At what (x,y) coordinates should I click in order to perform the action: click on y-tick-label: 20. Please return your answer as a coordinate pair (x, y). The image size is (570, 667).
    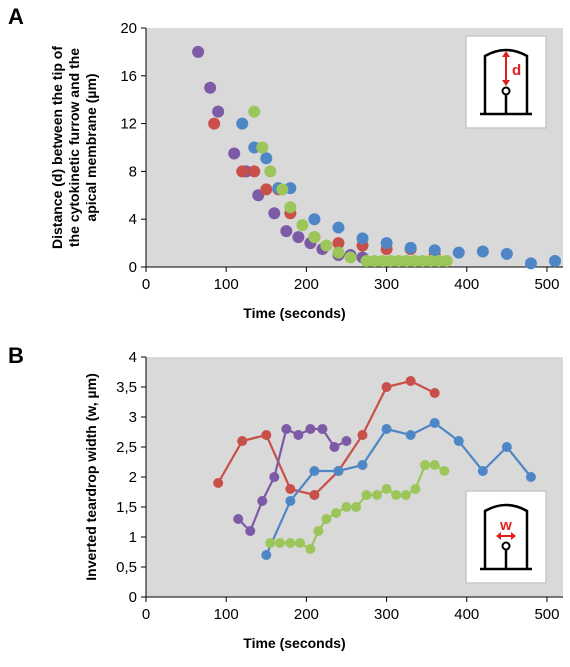
    Looking at the image, I should click on (128, 28).